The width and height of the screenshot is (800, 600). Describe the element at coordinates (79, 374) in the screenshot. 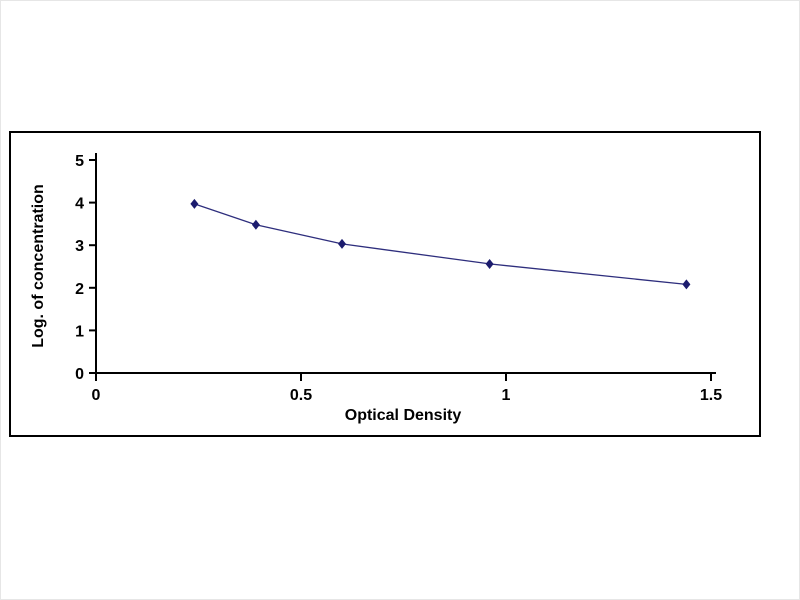

I see `y-tick-label: 0` at that location.